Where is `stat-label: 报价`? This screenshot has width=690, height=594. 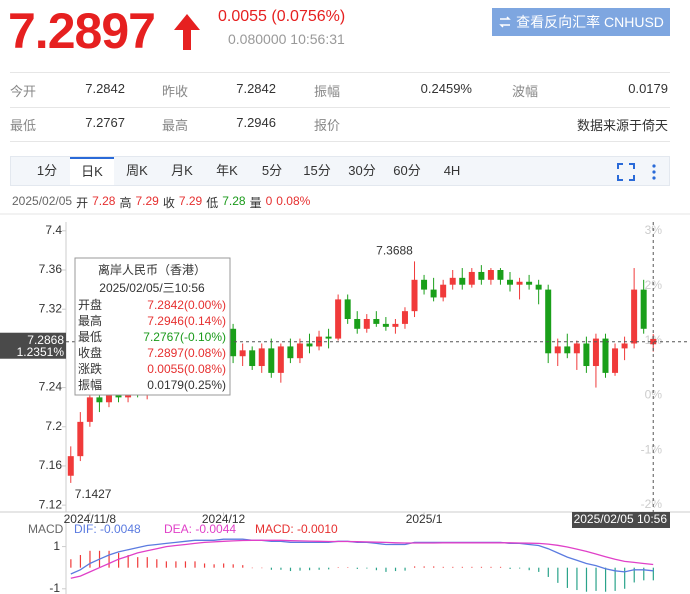 stat-label: 报价 is located at coordinates (327, 125).